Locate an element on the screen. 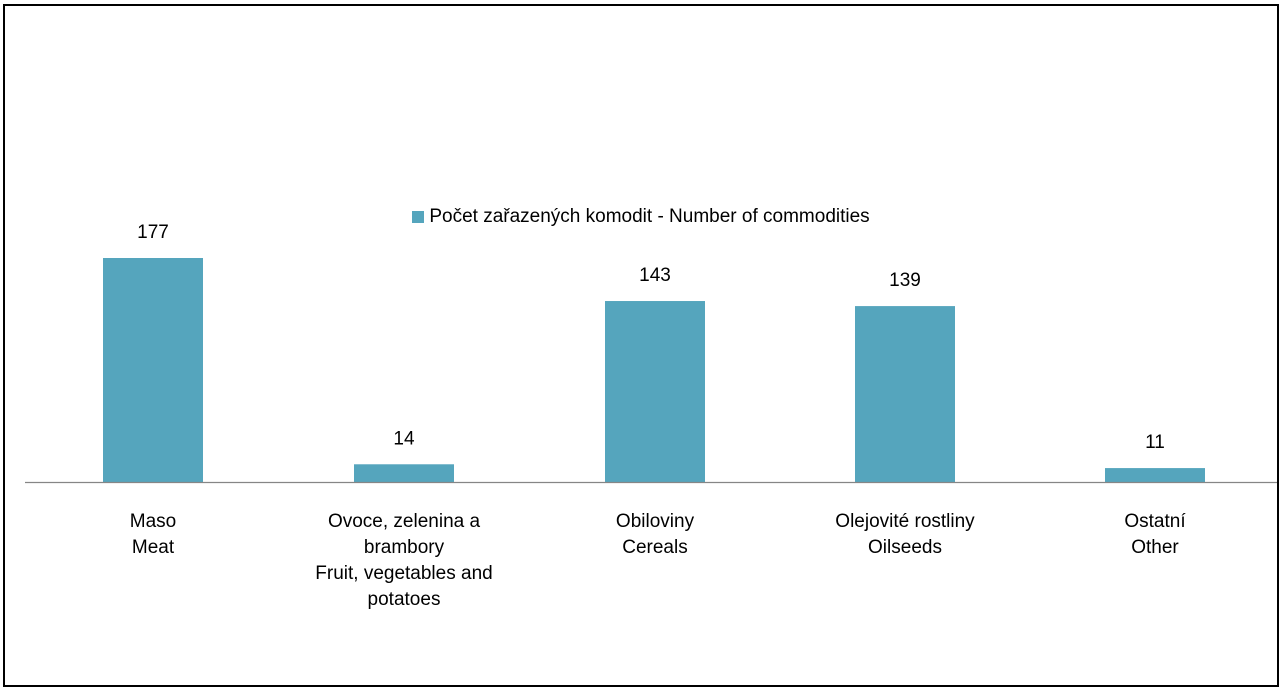 Image resolution: width=1285 pixels, height=691 pixels. category-label-line: potatoes is located at coordinates (404, 599).